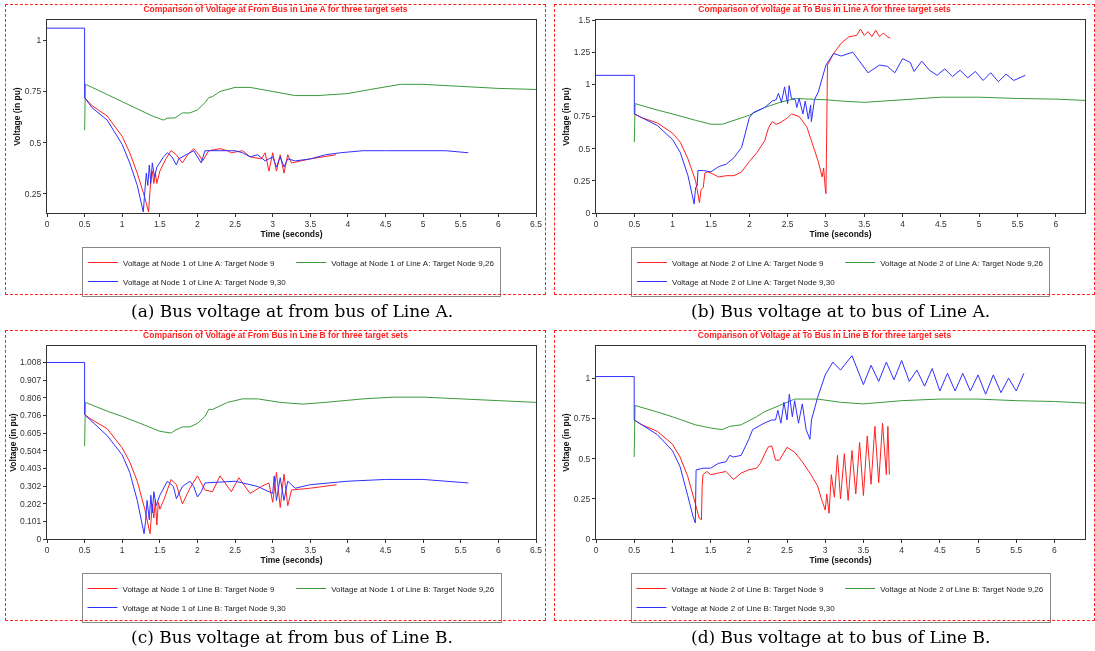  Describe the element at coordinates (584, 19) in the screenshot. I see `y-tick-label: 1.5` at that location.